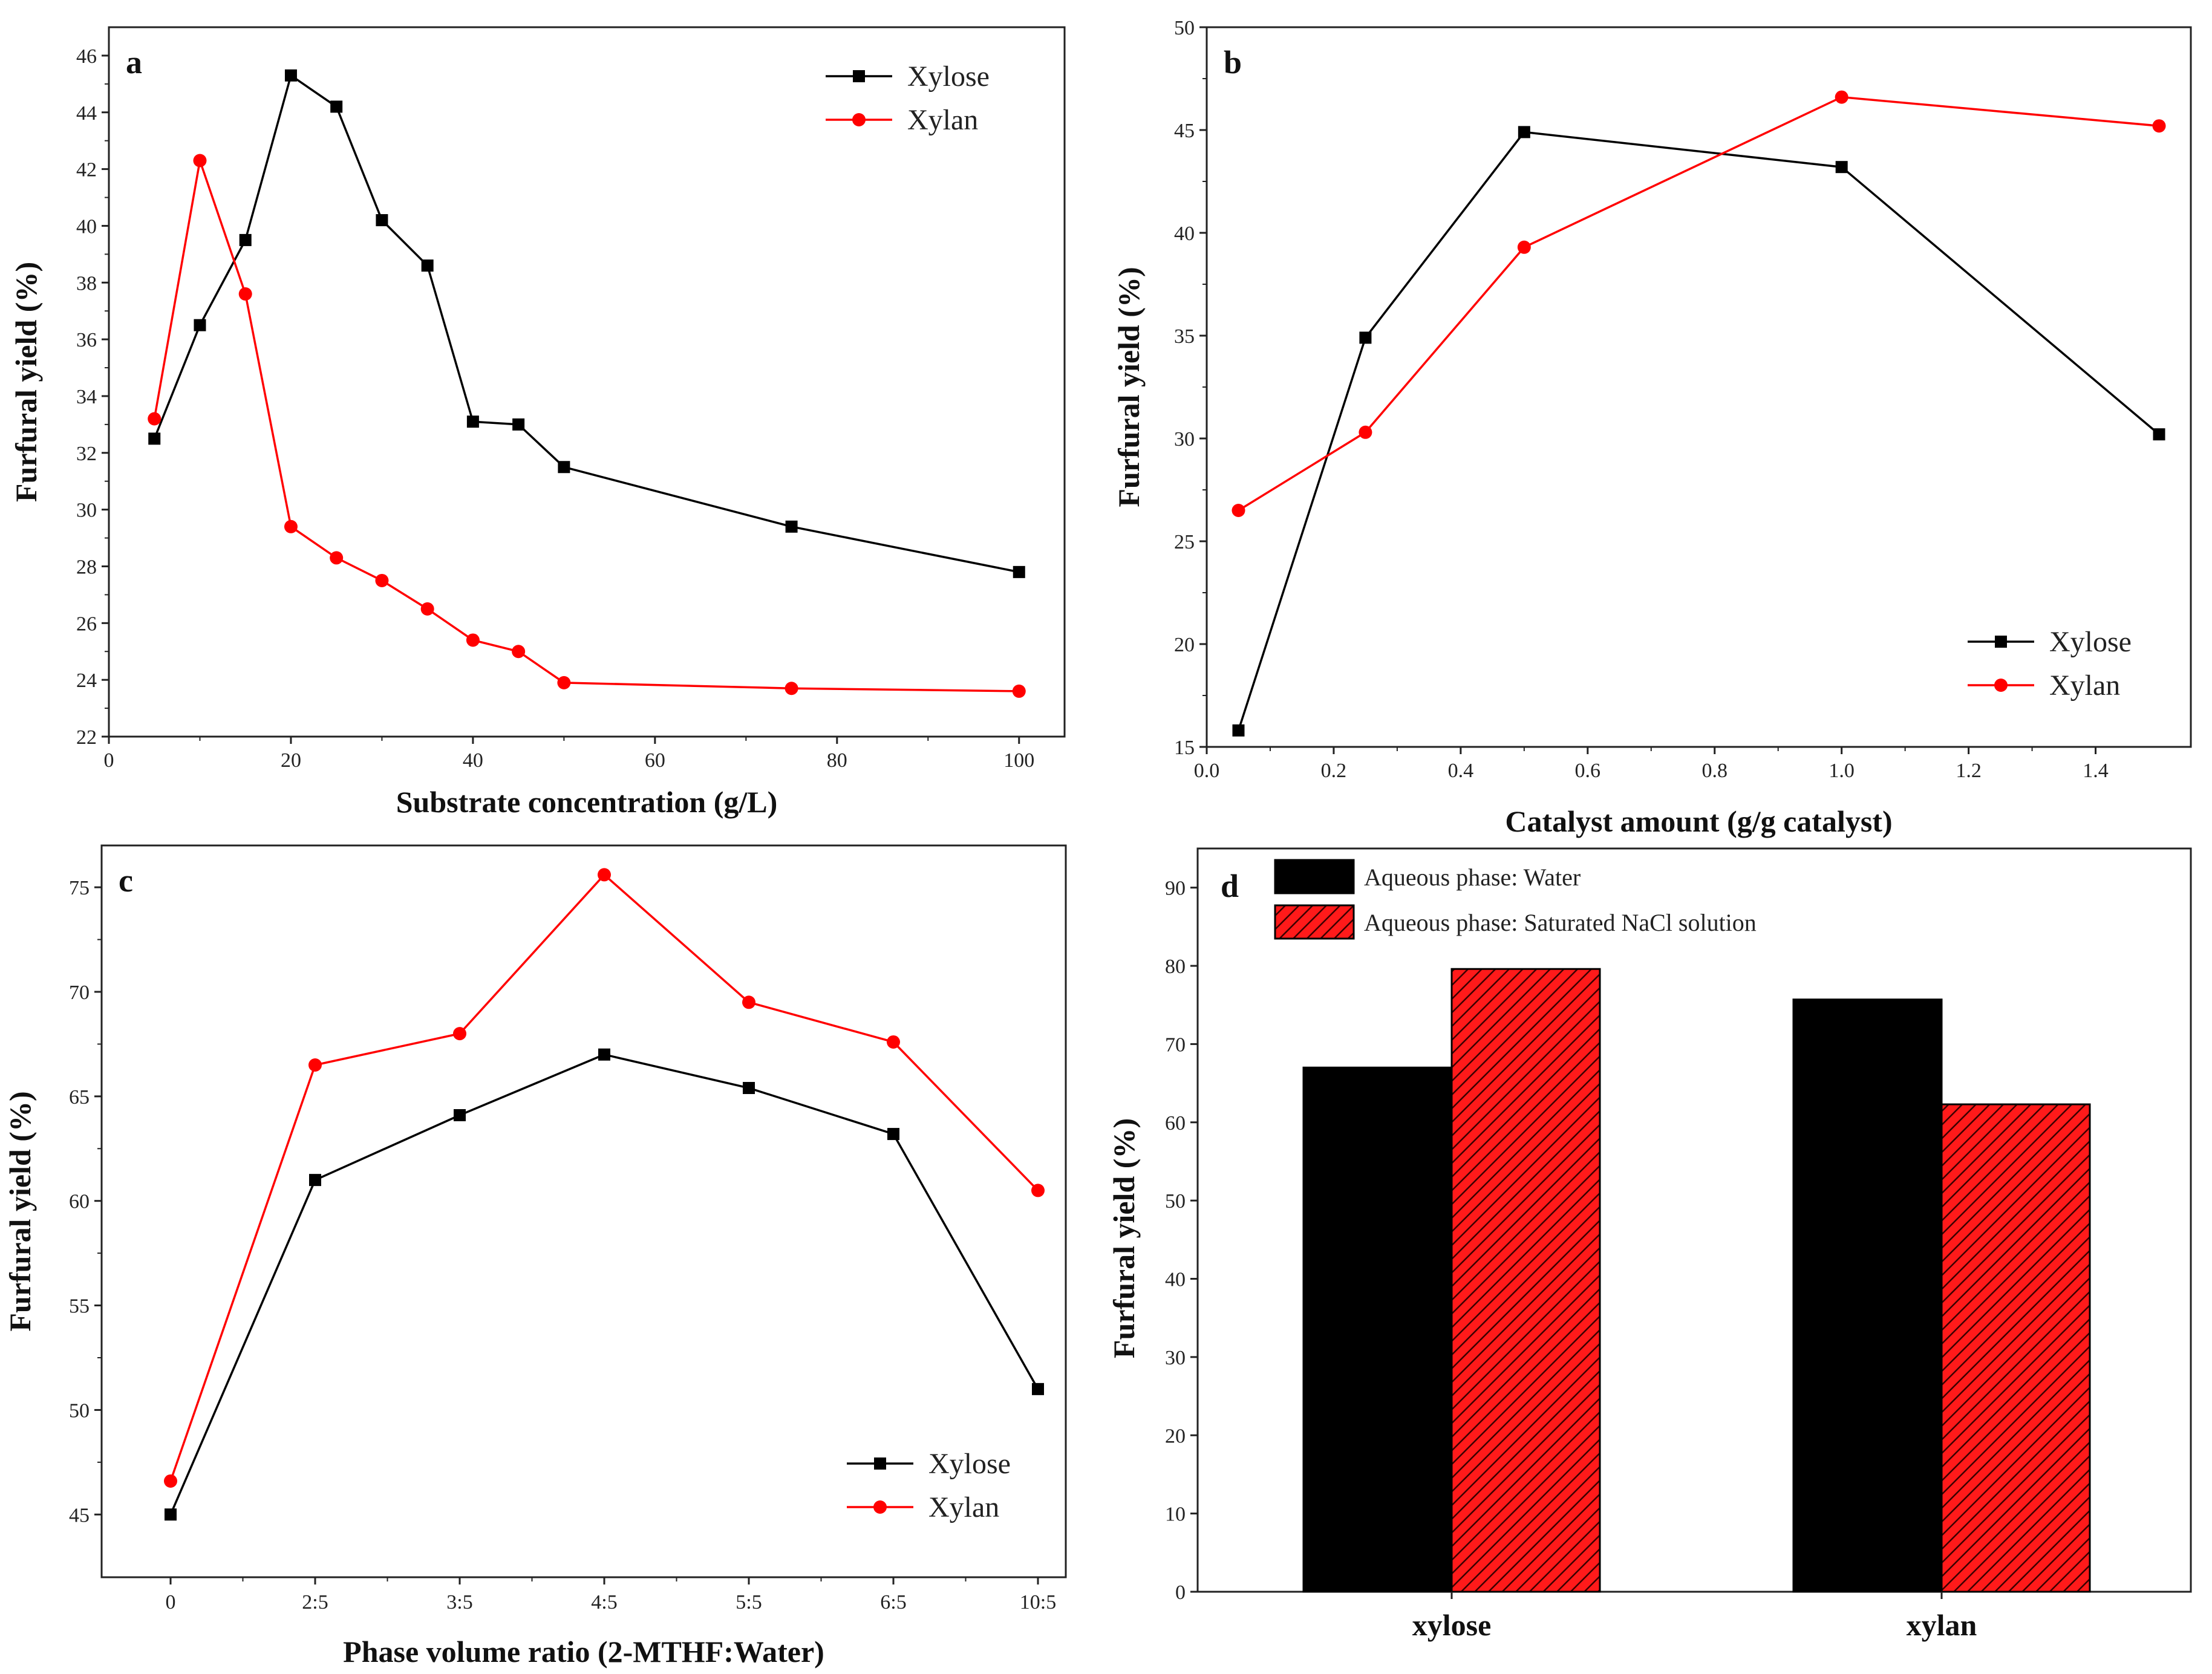 The height and width of the screenshot is (1674, 2212). I want to click on y-tick-label: 60, so click(1175, 1124).